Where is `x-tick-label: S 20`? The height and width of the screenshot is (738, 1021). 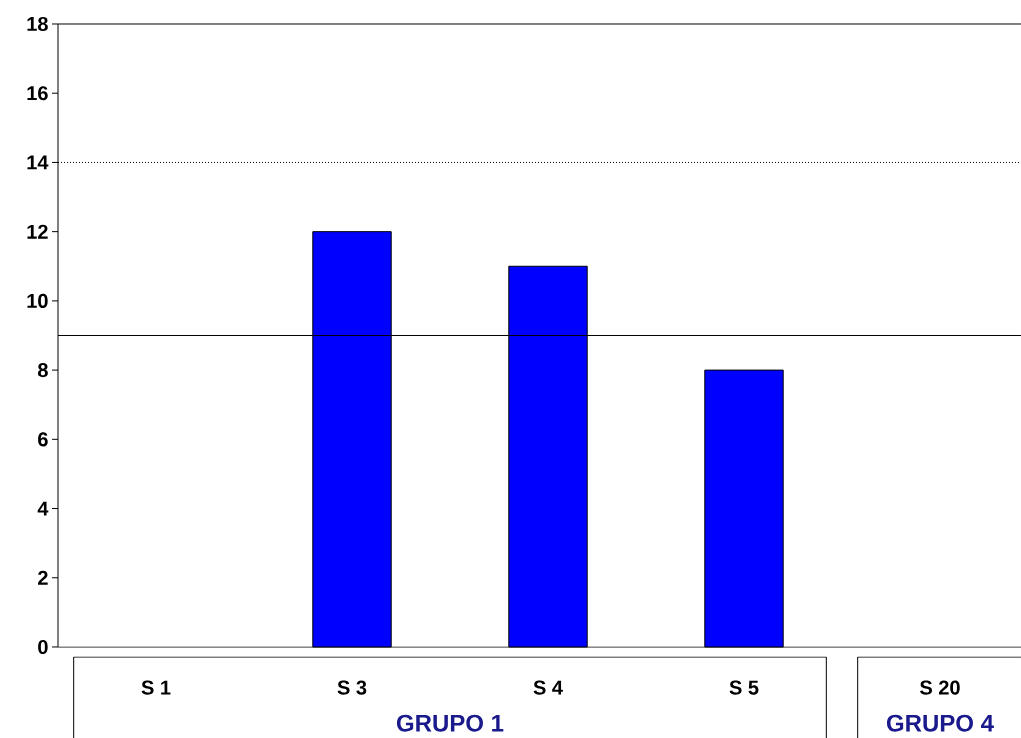
x-tick-label: S 20 is located at coordinates (940, 687).